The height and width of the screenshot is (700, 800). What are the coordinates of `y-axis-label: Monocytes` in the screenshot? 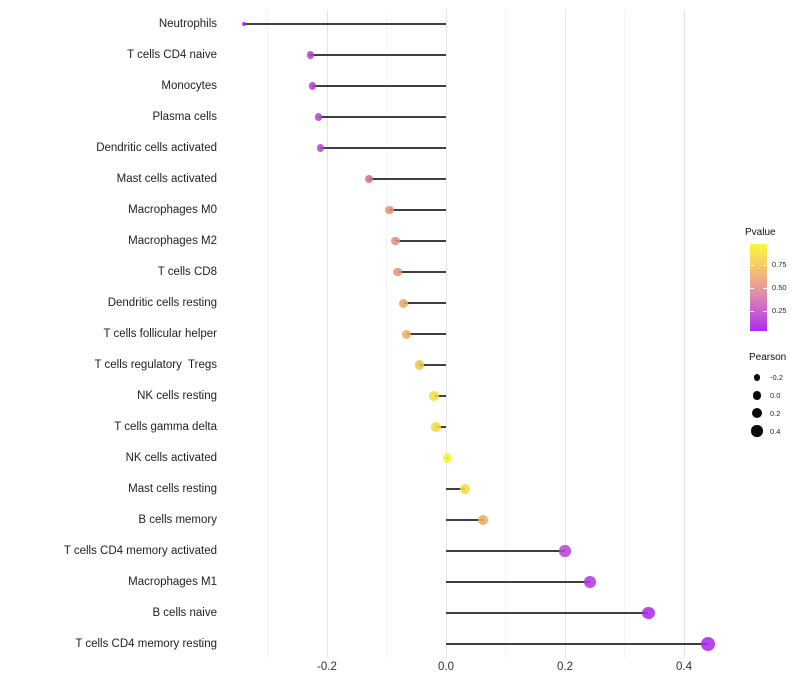 It's located at (189, 86).